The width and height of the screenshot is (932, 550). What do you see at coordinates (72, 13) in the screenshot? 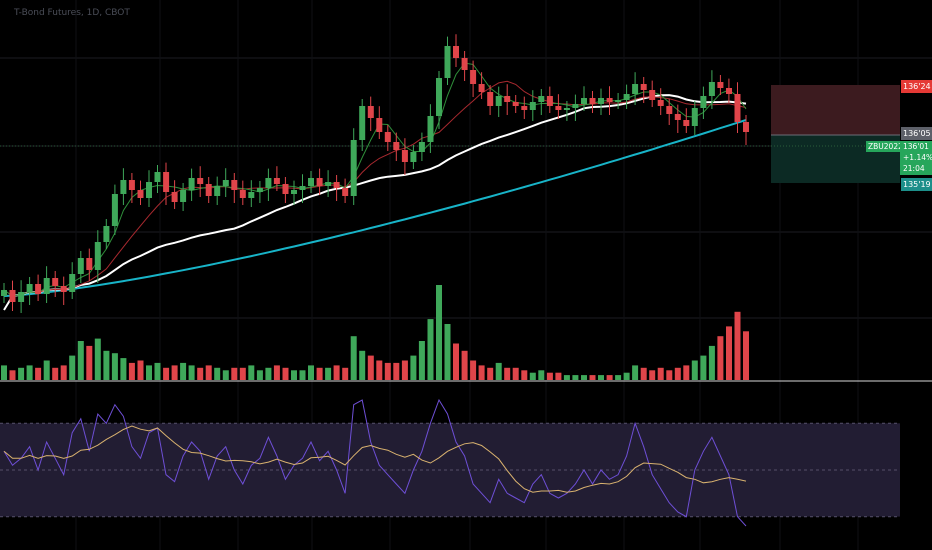
I see `symbol-label: T-Bond Futures, 1D, CBOT` at bounding box center [72, 13].